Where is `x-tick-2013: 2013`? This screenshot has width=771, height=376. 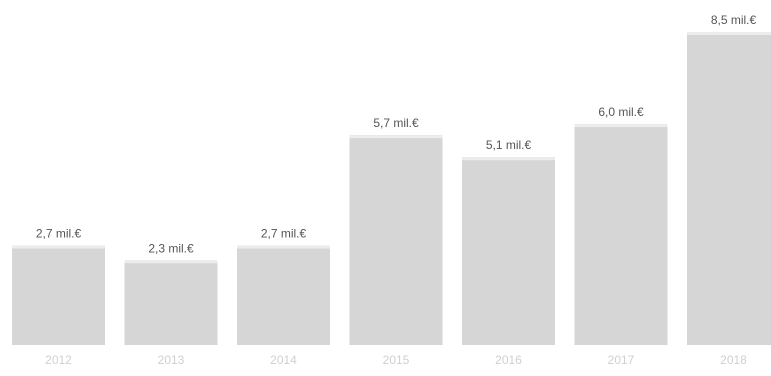
x-tick-2013: 2013 is located at coordinates (171, 360).